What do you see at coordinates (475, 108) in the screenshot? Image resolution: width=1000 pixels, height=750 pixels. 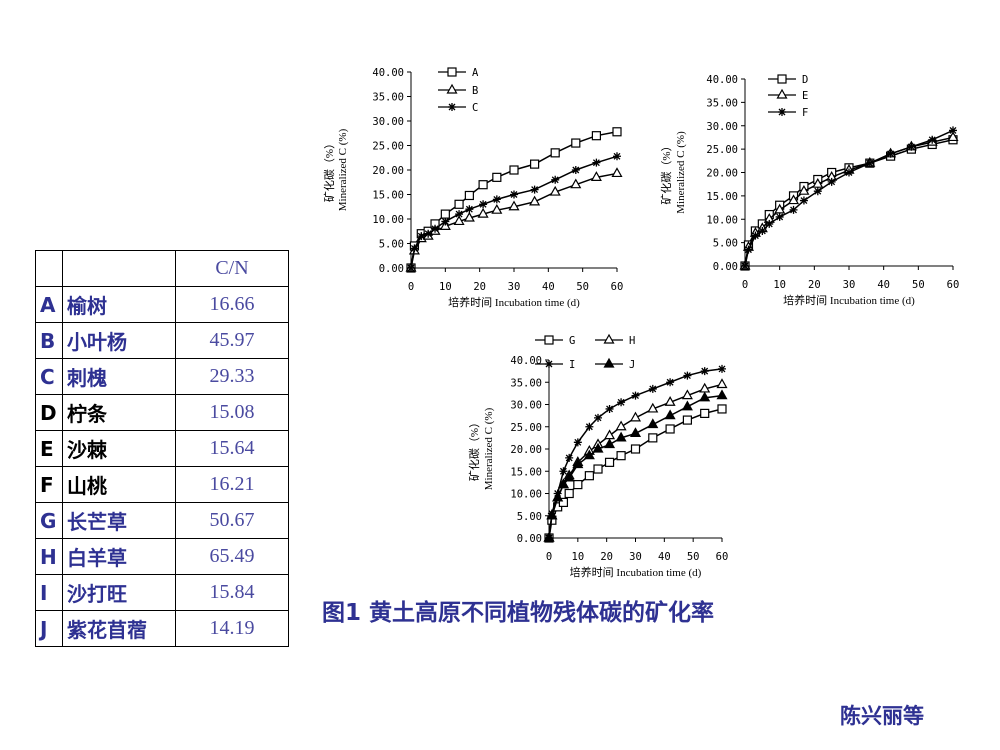 I see `legend-label: C` at bounding box center [475, 108].